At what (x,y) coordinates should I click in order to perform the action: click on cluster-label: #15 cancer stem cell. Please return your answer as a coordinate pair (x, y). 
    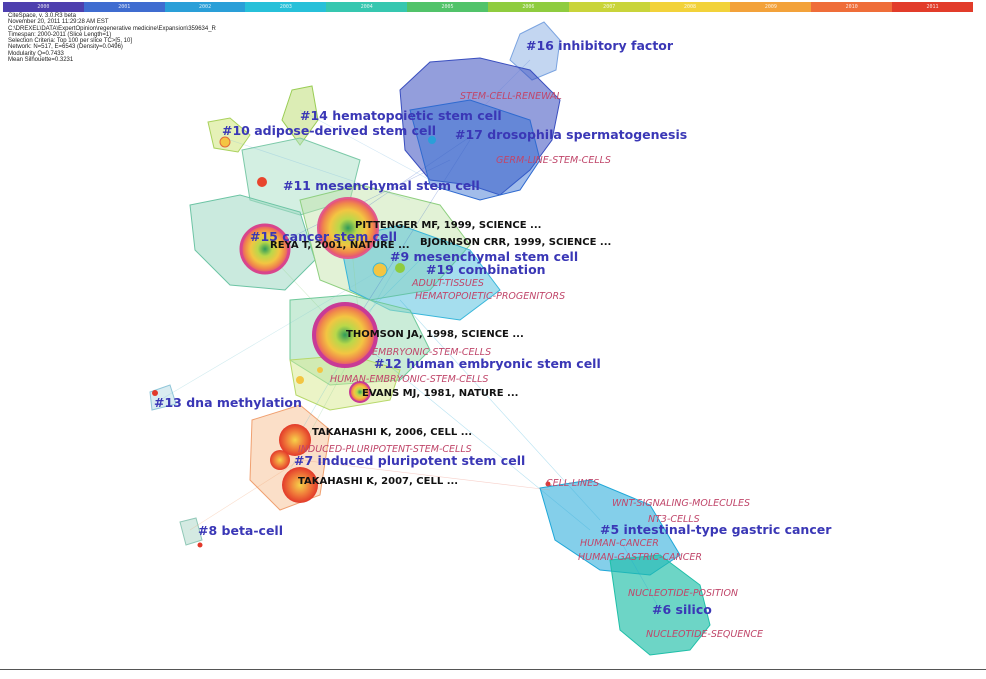
    Looking at the image, I should click on (323, 236).